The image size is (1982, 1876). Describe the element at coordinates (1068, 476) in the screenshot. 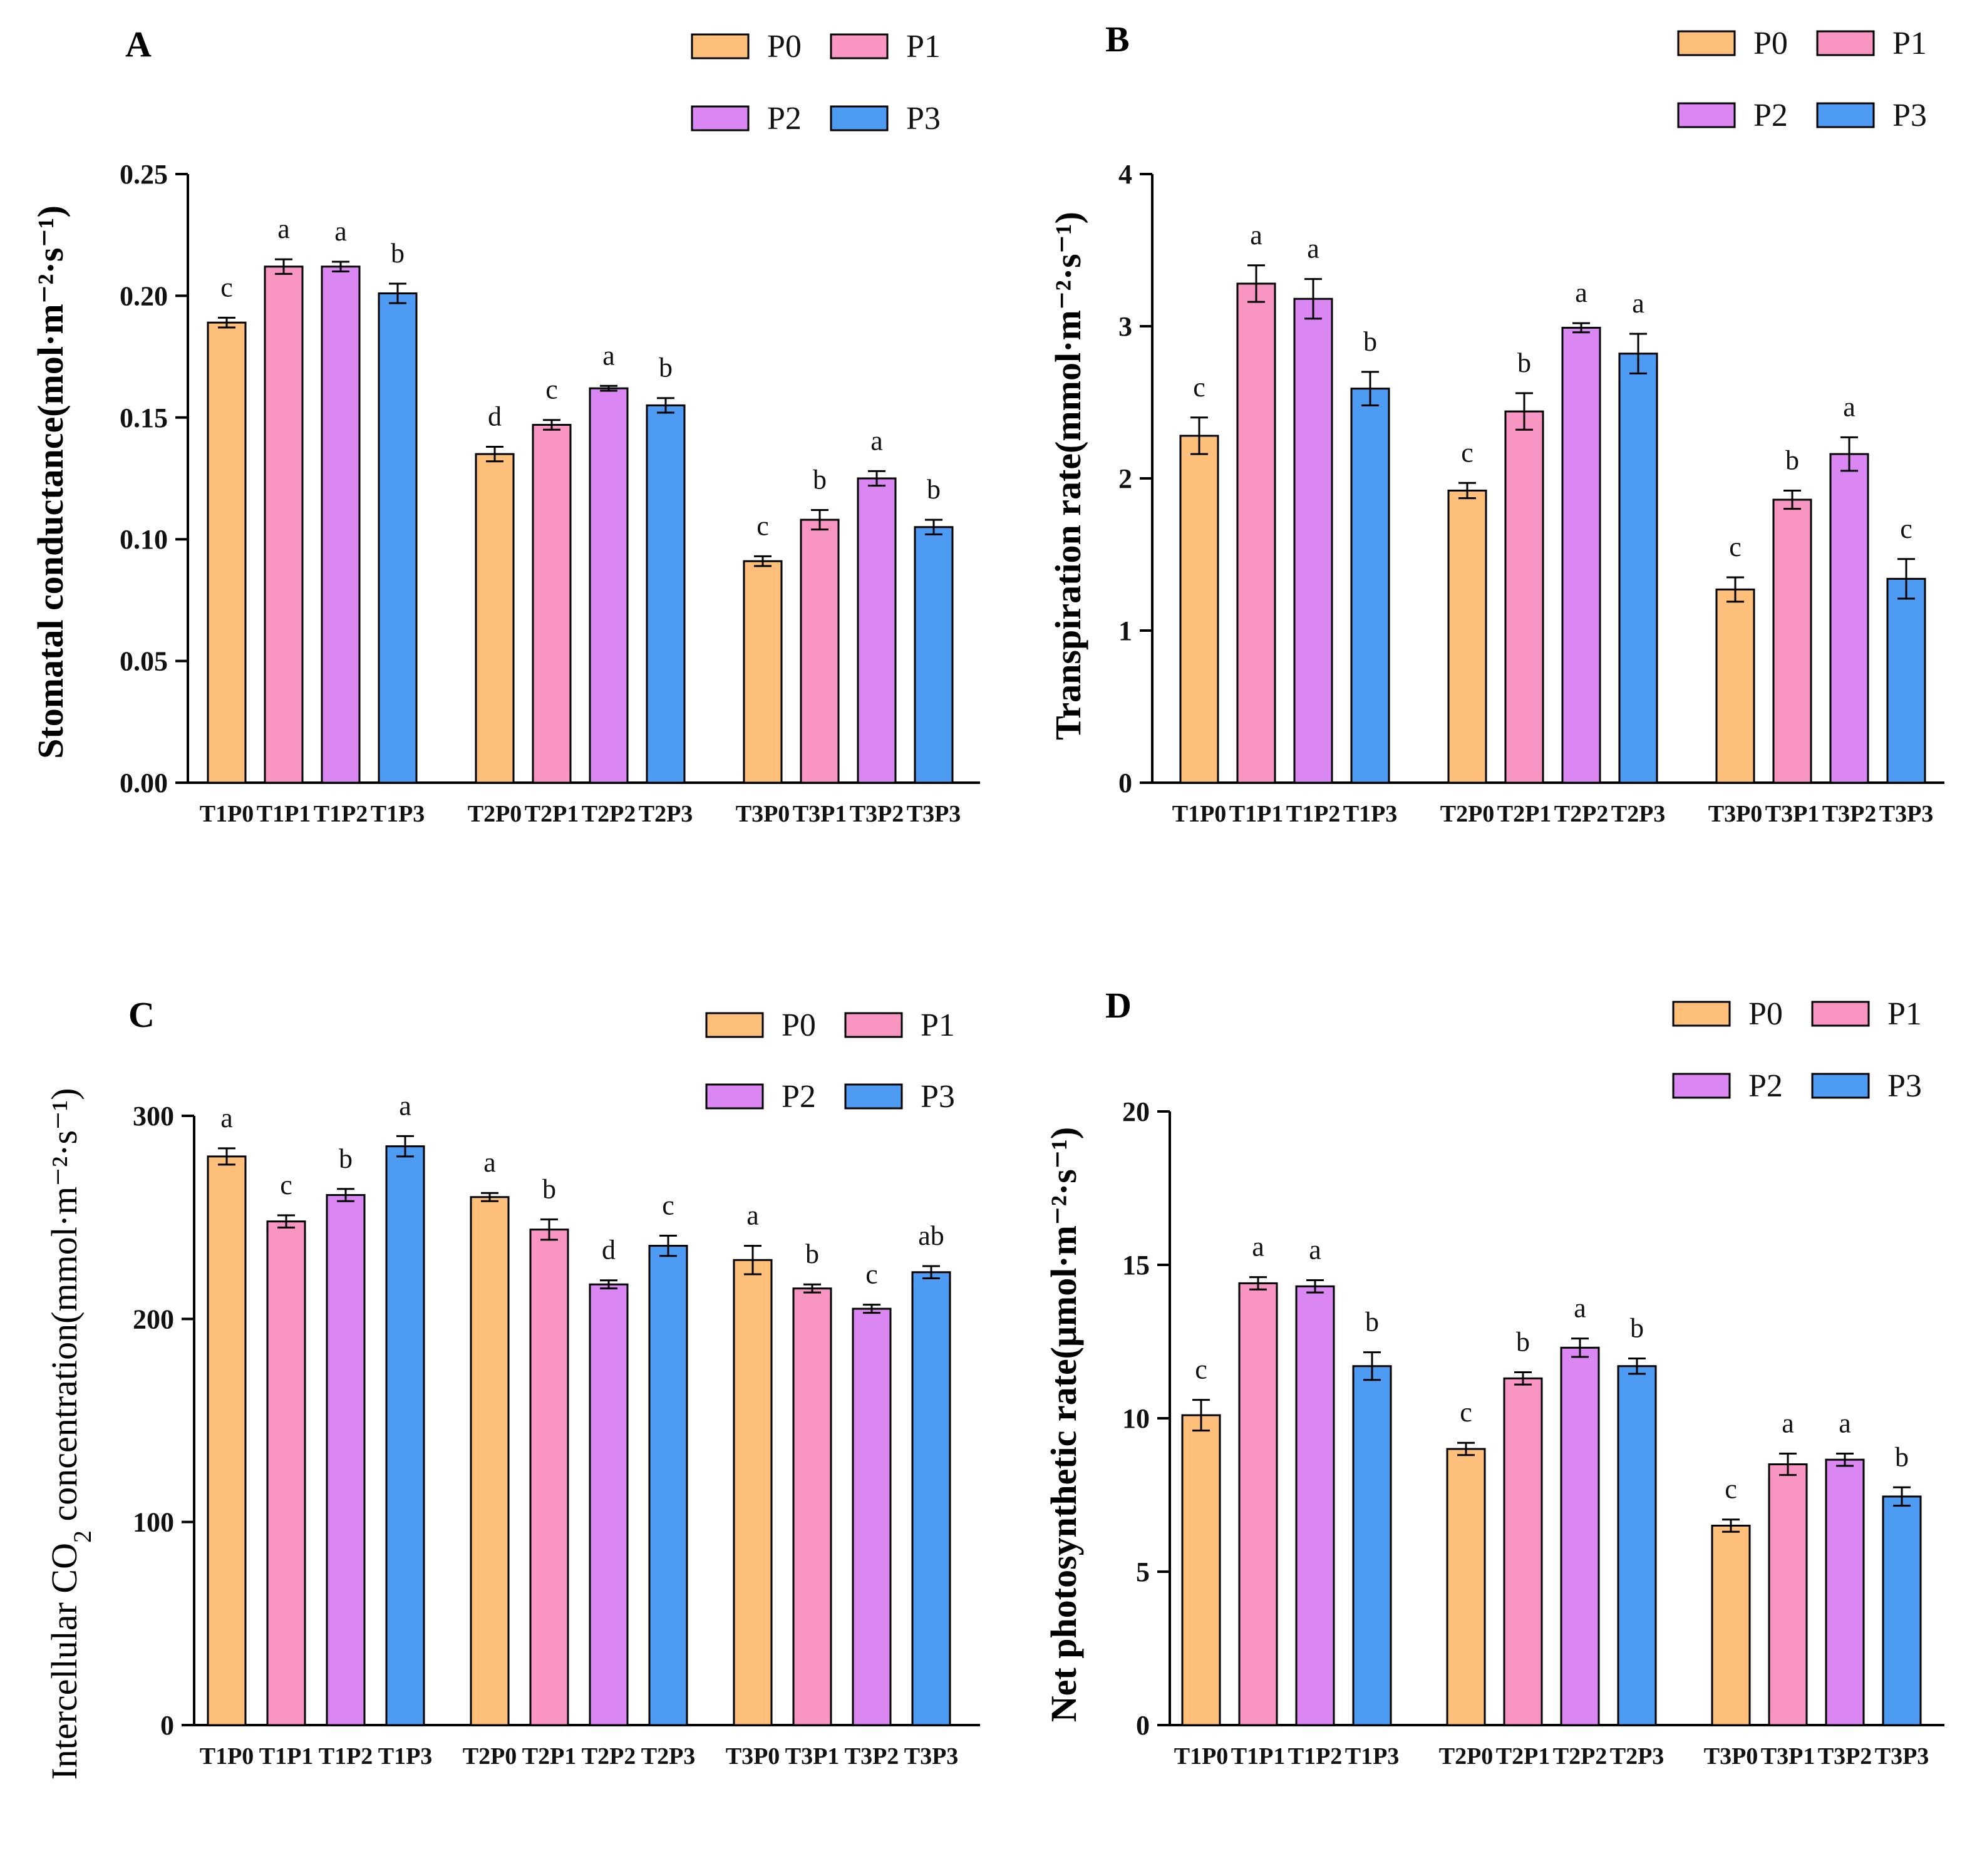

I see `panel-b-y-axis-label: Transpiration rate(mmol·m⁻²·s⁻¹)` at that location.